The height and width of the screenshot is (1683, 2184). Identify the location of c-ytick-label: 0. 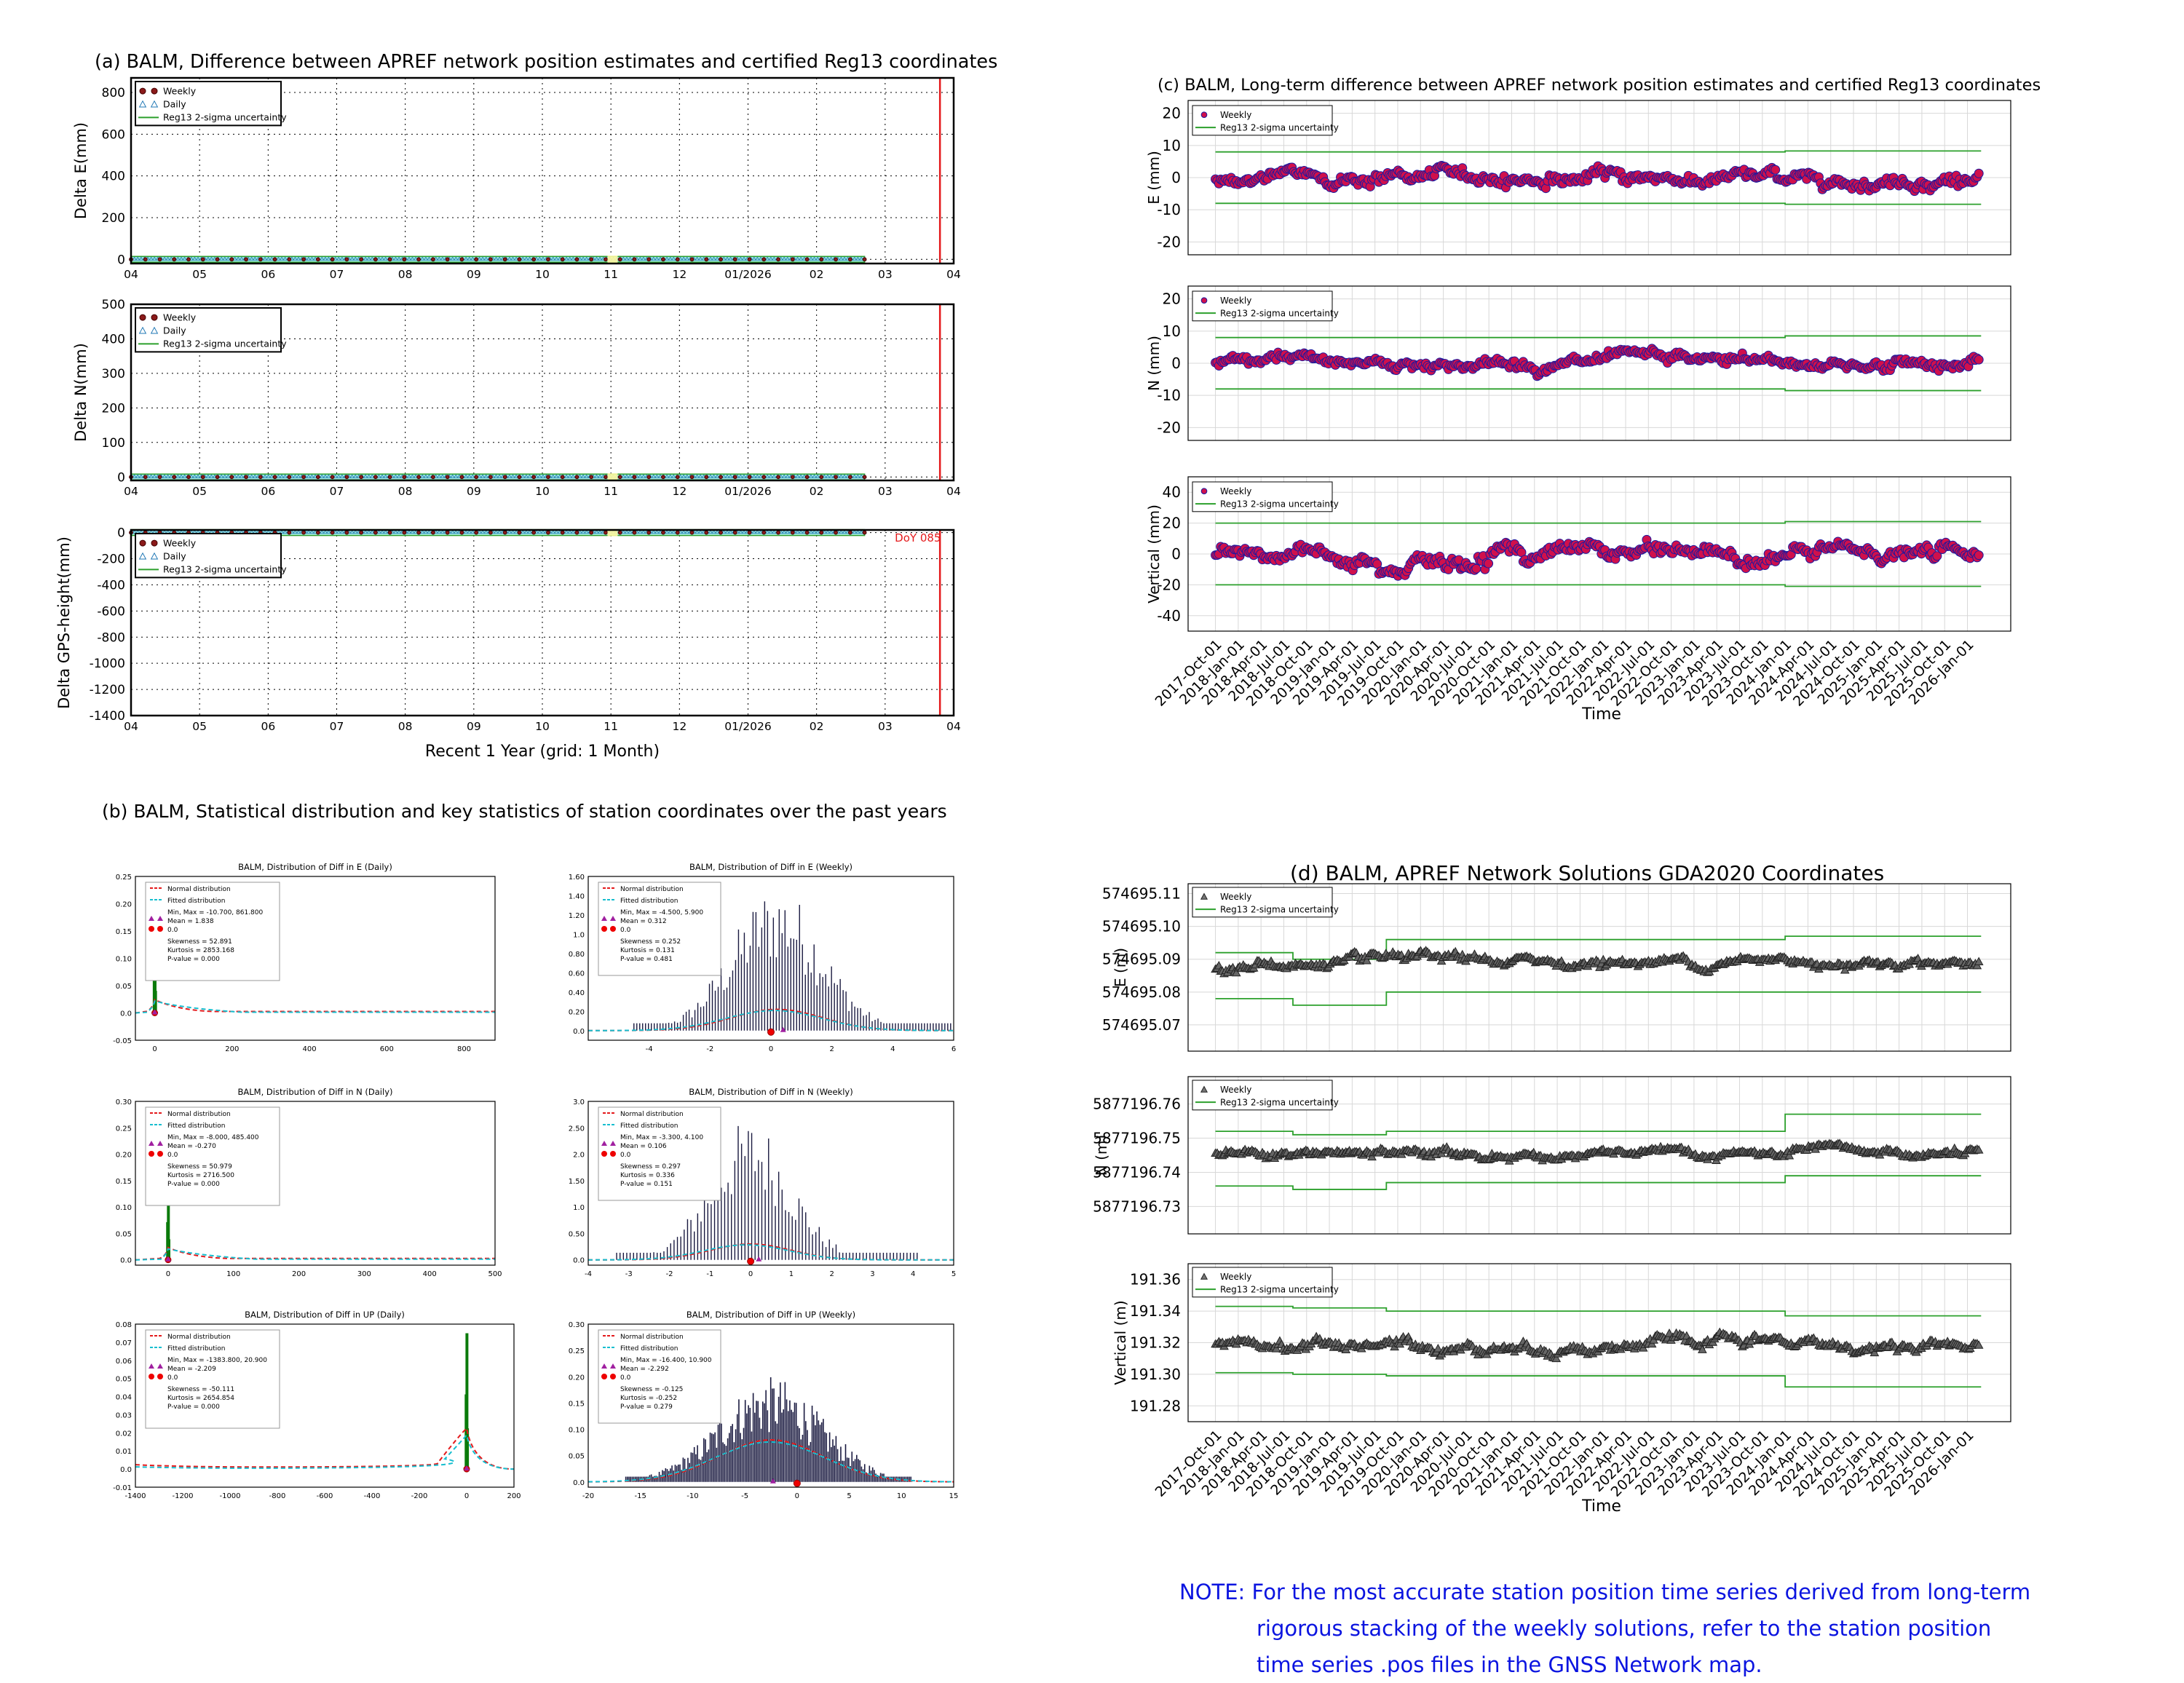
(1176, 177).